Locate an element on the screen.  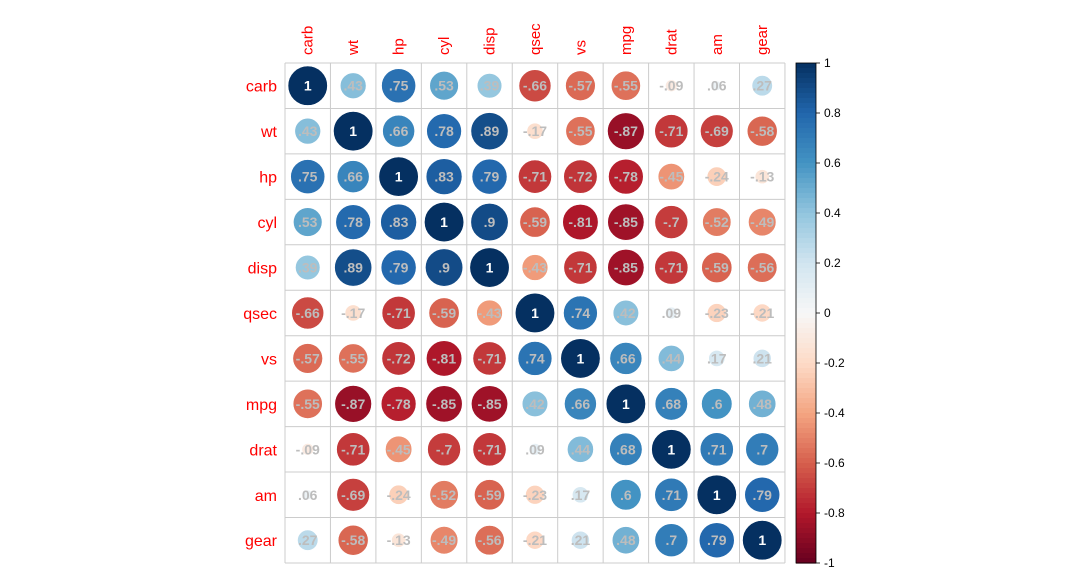
corr-circle-hp-am is located at coordinates (716, 176).